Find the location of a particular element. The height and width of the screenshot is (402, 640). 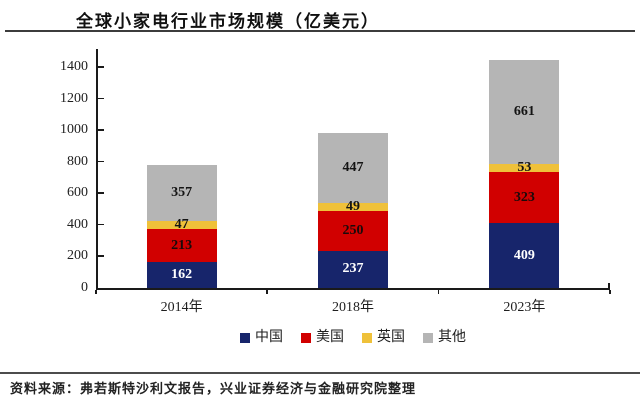

segment-其他: 447 is located at coordinates (353, 168).